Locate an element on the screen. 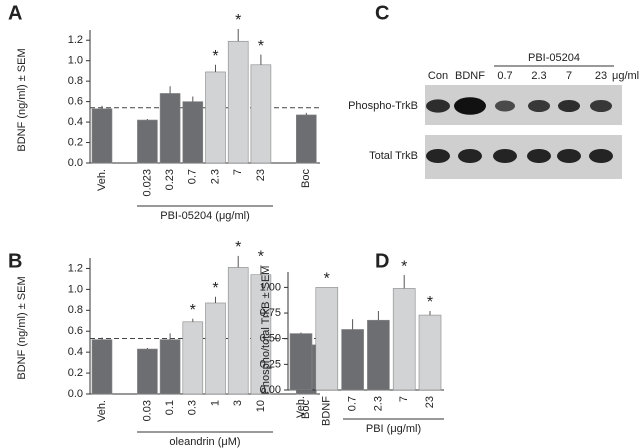 The image size is (640, 448). x-tick-label: 0.3 is located at coordinates (193, 407).